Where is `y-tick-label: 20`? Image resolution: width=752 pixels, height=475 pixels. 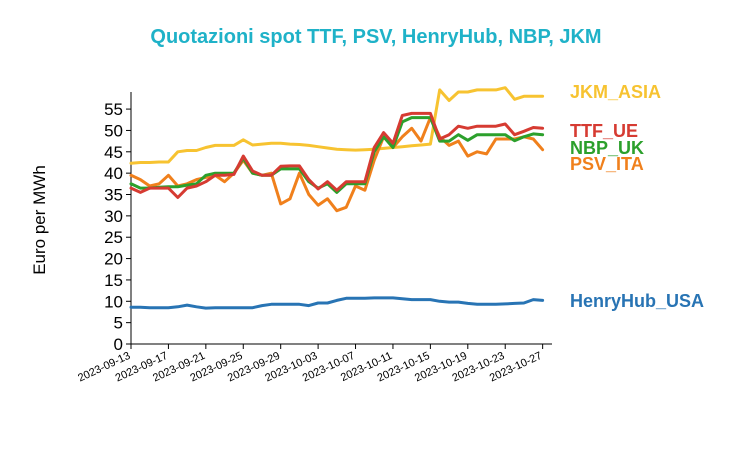 y-tick-label: 20 is located at coordinates (113, 259).